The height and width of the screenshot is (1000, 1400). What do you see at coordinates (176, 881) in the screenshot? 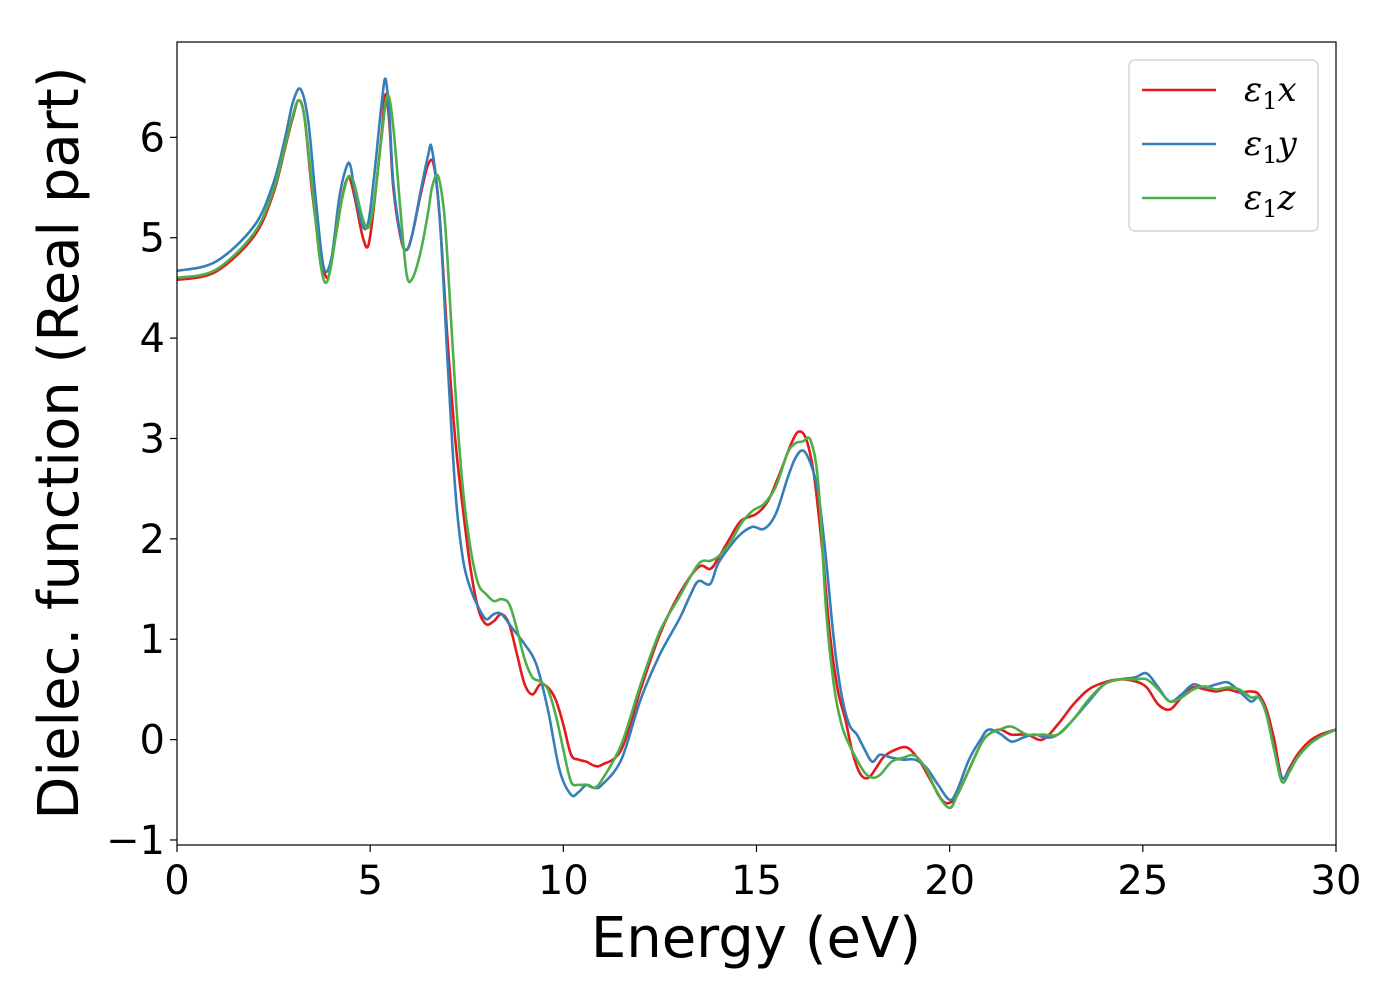
I see `x-tick-label: 0` at bounding box center [176, 881].